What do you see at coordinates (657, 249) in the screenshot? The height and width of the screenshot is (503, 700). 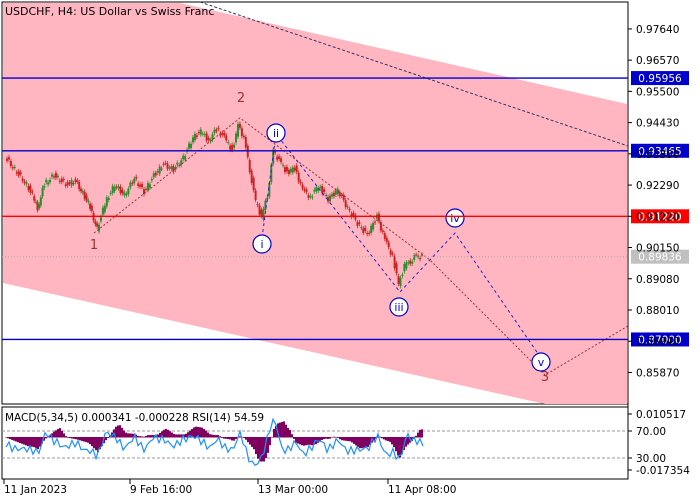 I see `y-tick-label-7: 0.90150` at bounding box center [657, 249].